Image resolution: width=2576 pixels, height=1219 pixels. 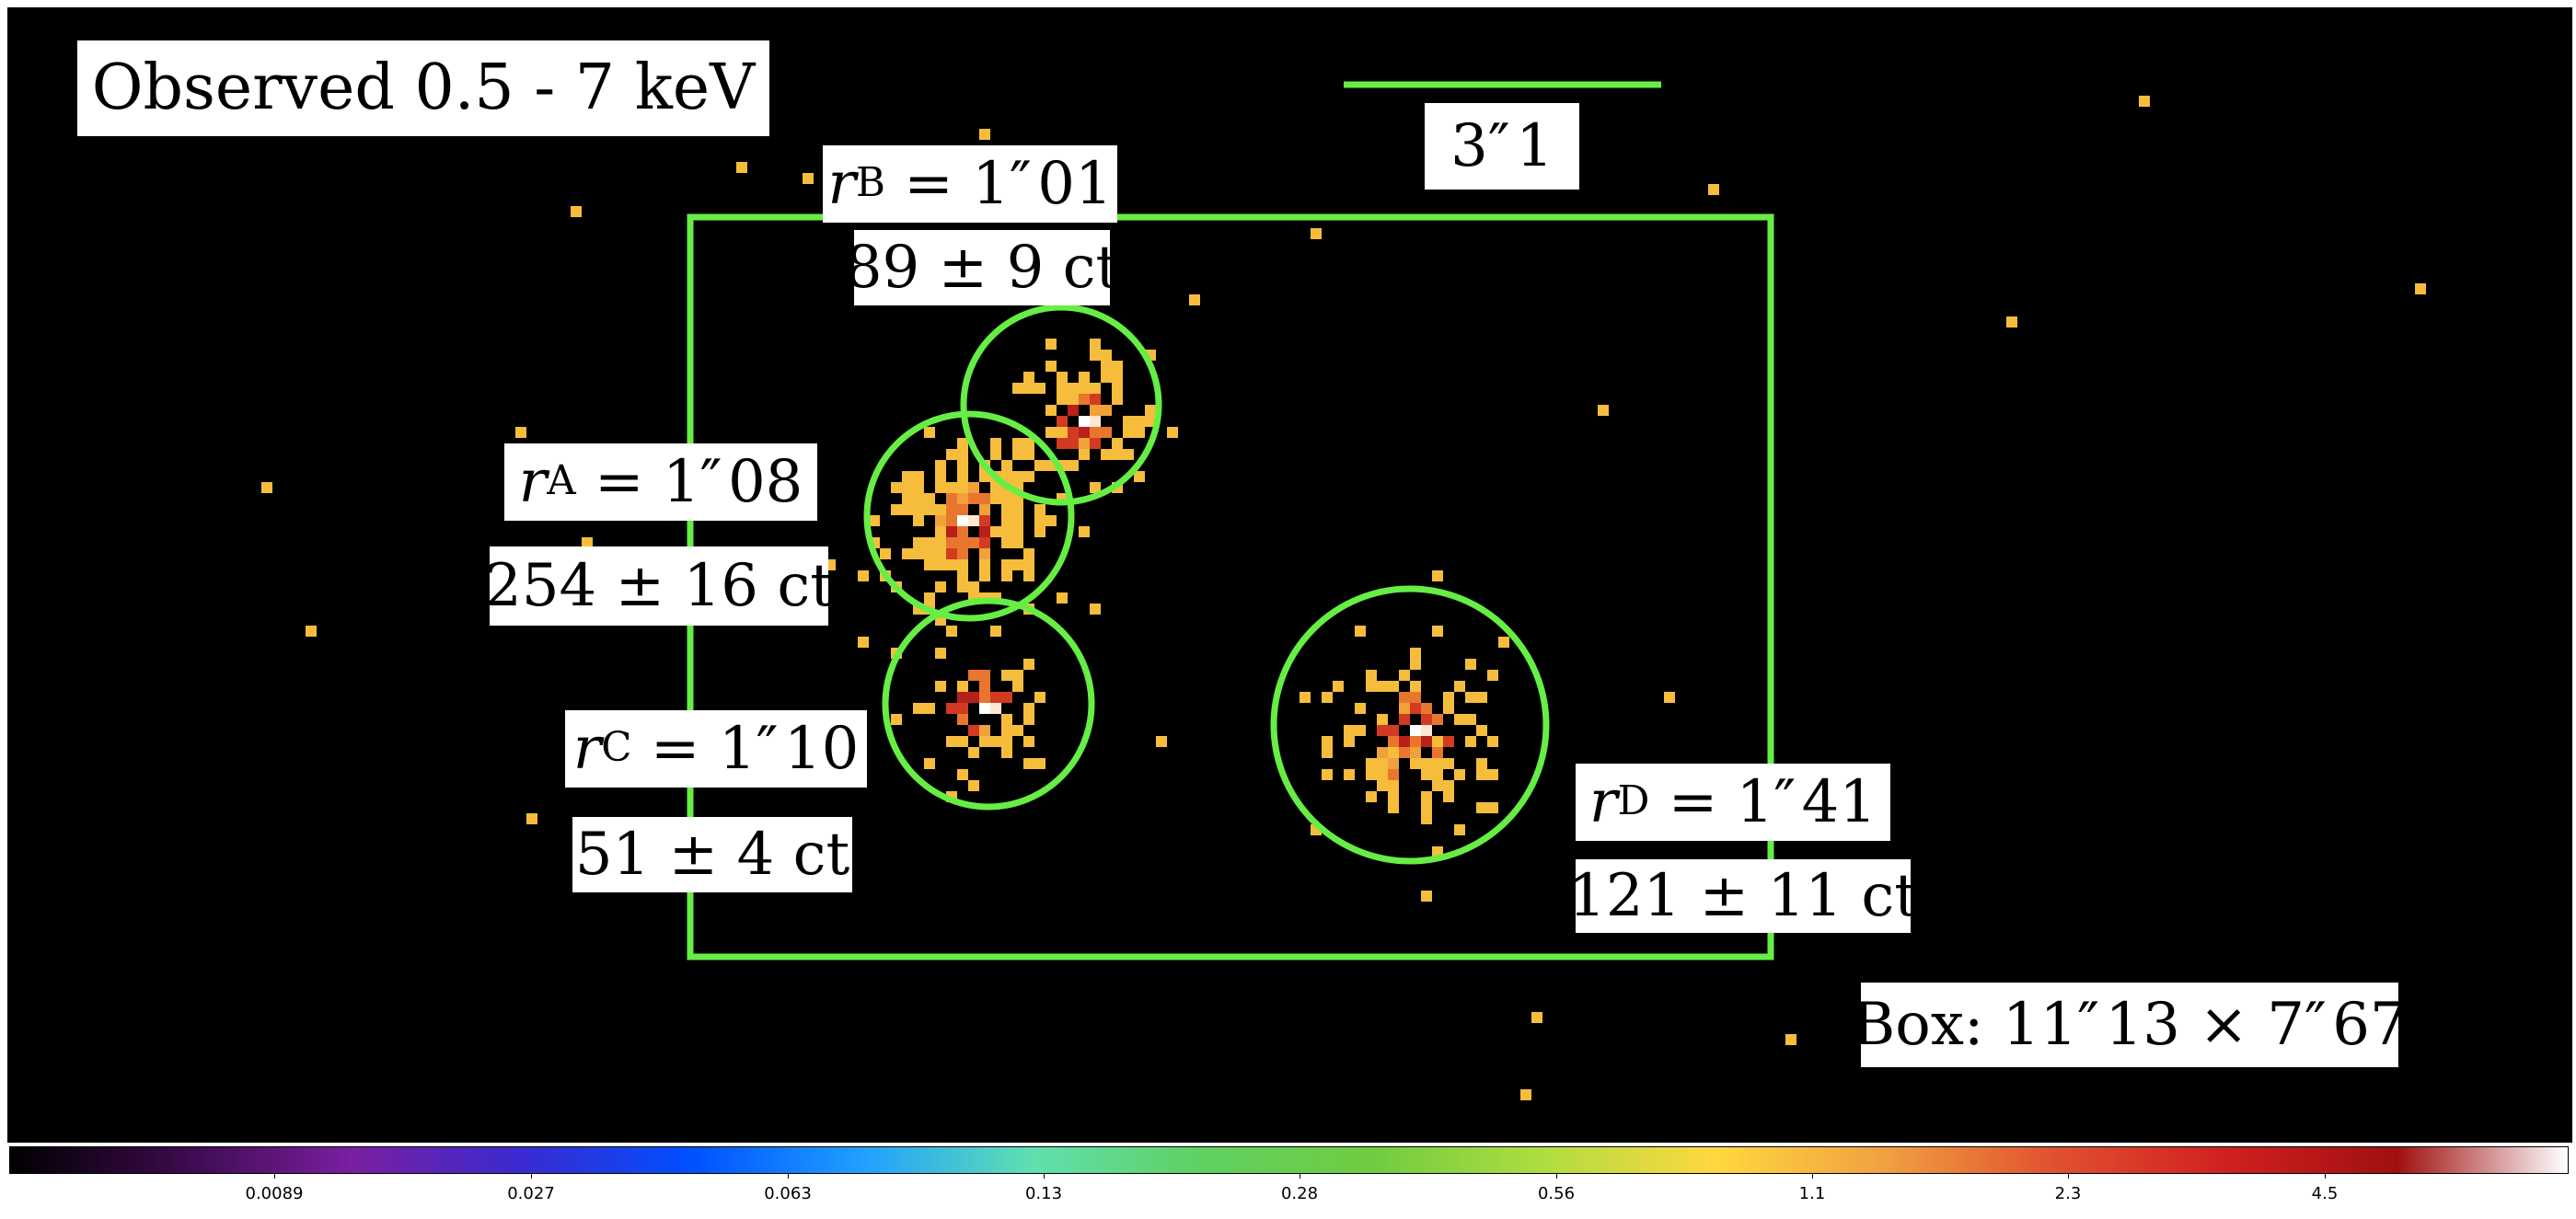 I want to click on colorbar-tick-label: 4.5, so click(x=2325, y=1193).